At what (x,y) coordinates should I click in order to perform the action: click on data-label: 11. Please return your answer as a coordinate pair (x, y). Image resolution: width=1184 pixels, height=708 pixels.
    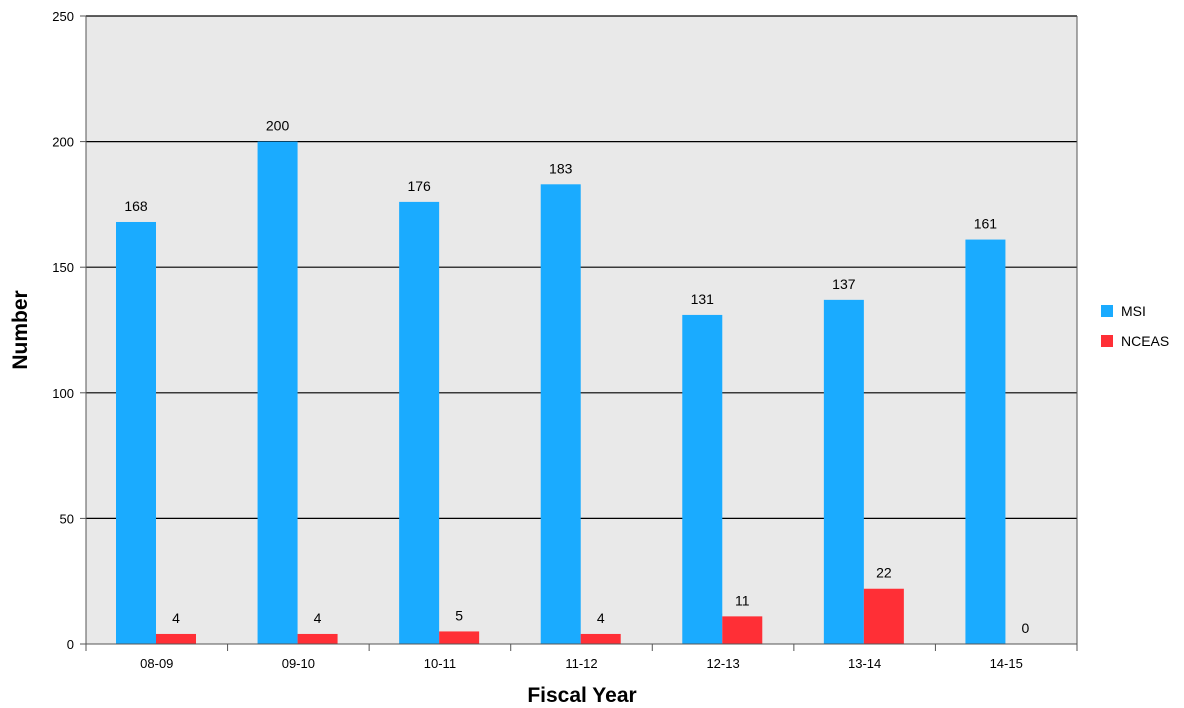
    Looking at the image, I should click on (742, 600).